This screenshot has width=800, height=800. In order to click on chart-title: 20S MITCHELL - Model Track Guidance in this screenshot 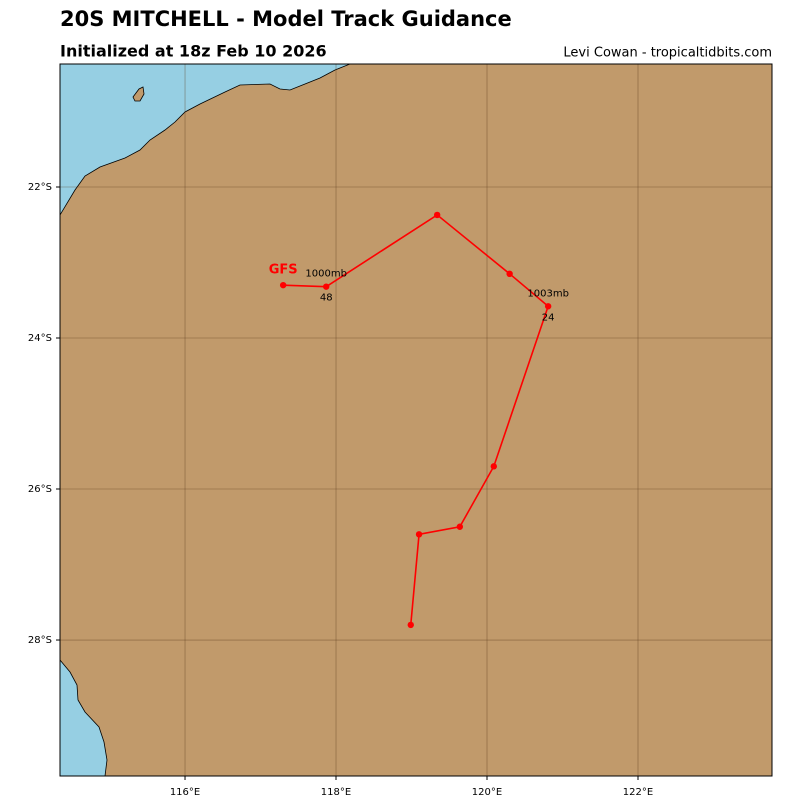, I will do `click(286, 19)`.